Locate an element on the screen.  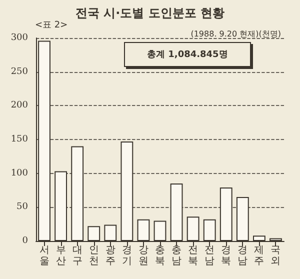
x-tick-label: 부산 is located at coordinates (61, 256).